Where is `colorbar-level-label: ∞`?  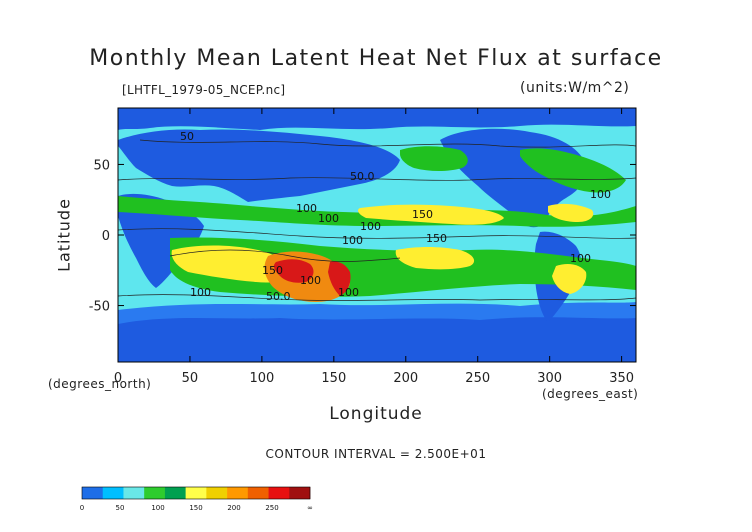
colorbar-level-label: ∞ is located at coordinates (310, 508).